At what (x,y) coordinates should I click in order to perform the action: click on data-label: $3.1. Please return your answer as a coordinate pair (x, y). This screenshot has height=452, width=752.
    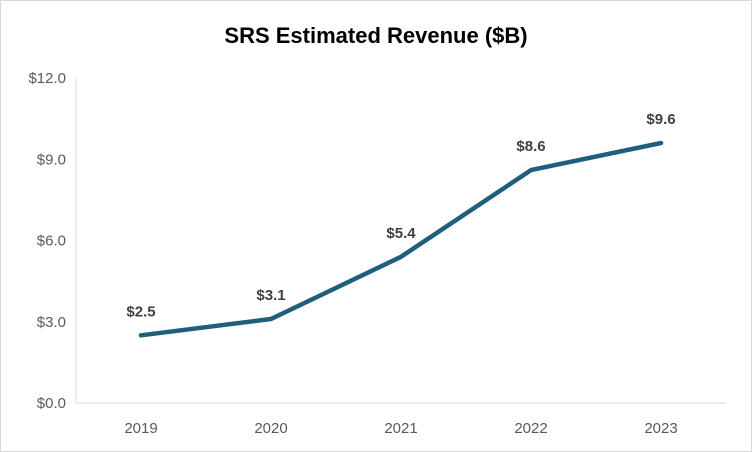
    Looking at the image, I should click on (270, 295).